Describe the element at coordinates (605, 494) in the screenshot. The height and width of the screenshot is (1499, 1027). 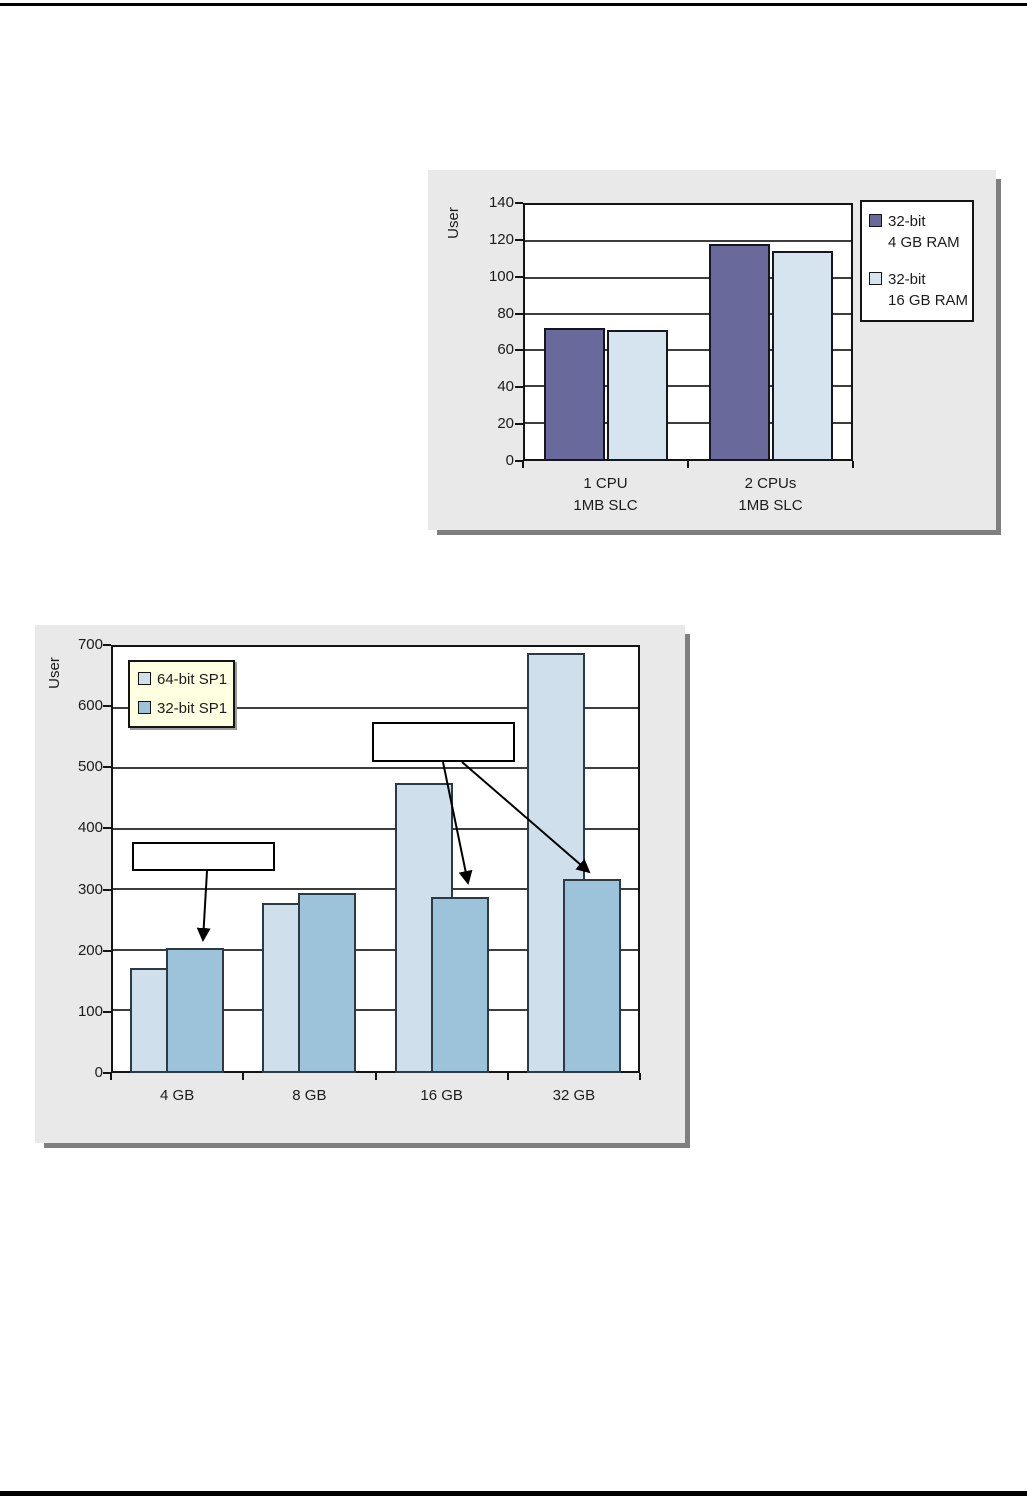
I see `x-axis-category-label: 1 CPU 1MB SLC` at that location.